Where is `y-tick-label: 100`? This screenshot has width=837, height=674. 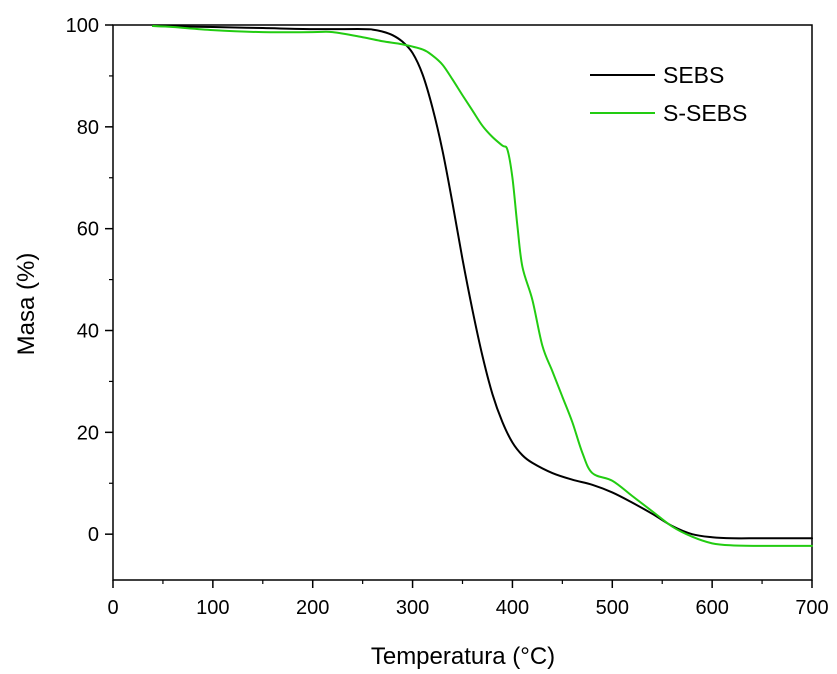 y-tick-label: 100 is located at coordinates (82, 26).